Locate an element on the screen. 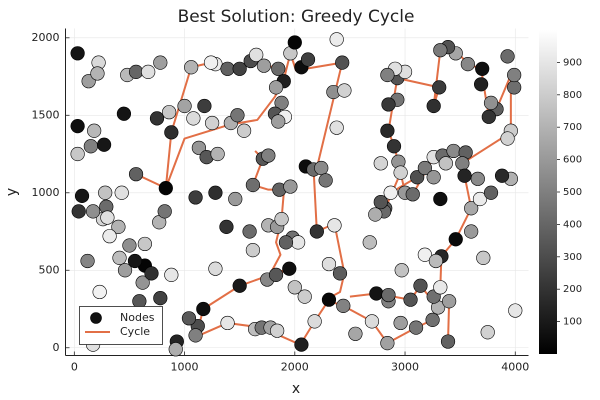 The image size is (600, 400). y-tick-label-1: 500 is located at coordinates (49, 269).